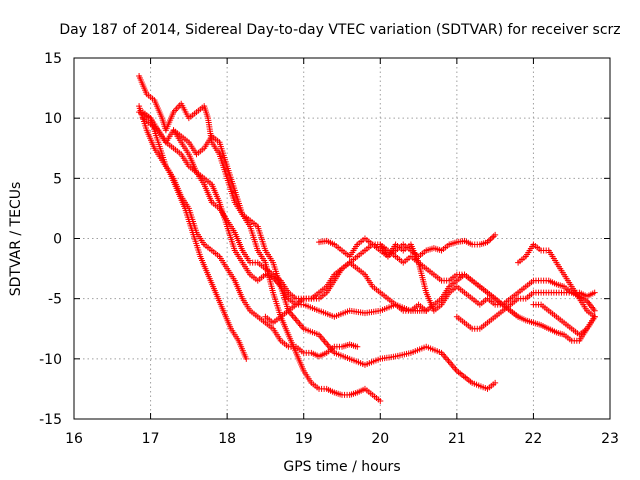 The width and height of the screenshot is (640, 480). What do you see at coordinates (57, 240) in the screenshot?
I see `y-tick-label: 0` at bounding box center [57, 240].